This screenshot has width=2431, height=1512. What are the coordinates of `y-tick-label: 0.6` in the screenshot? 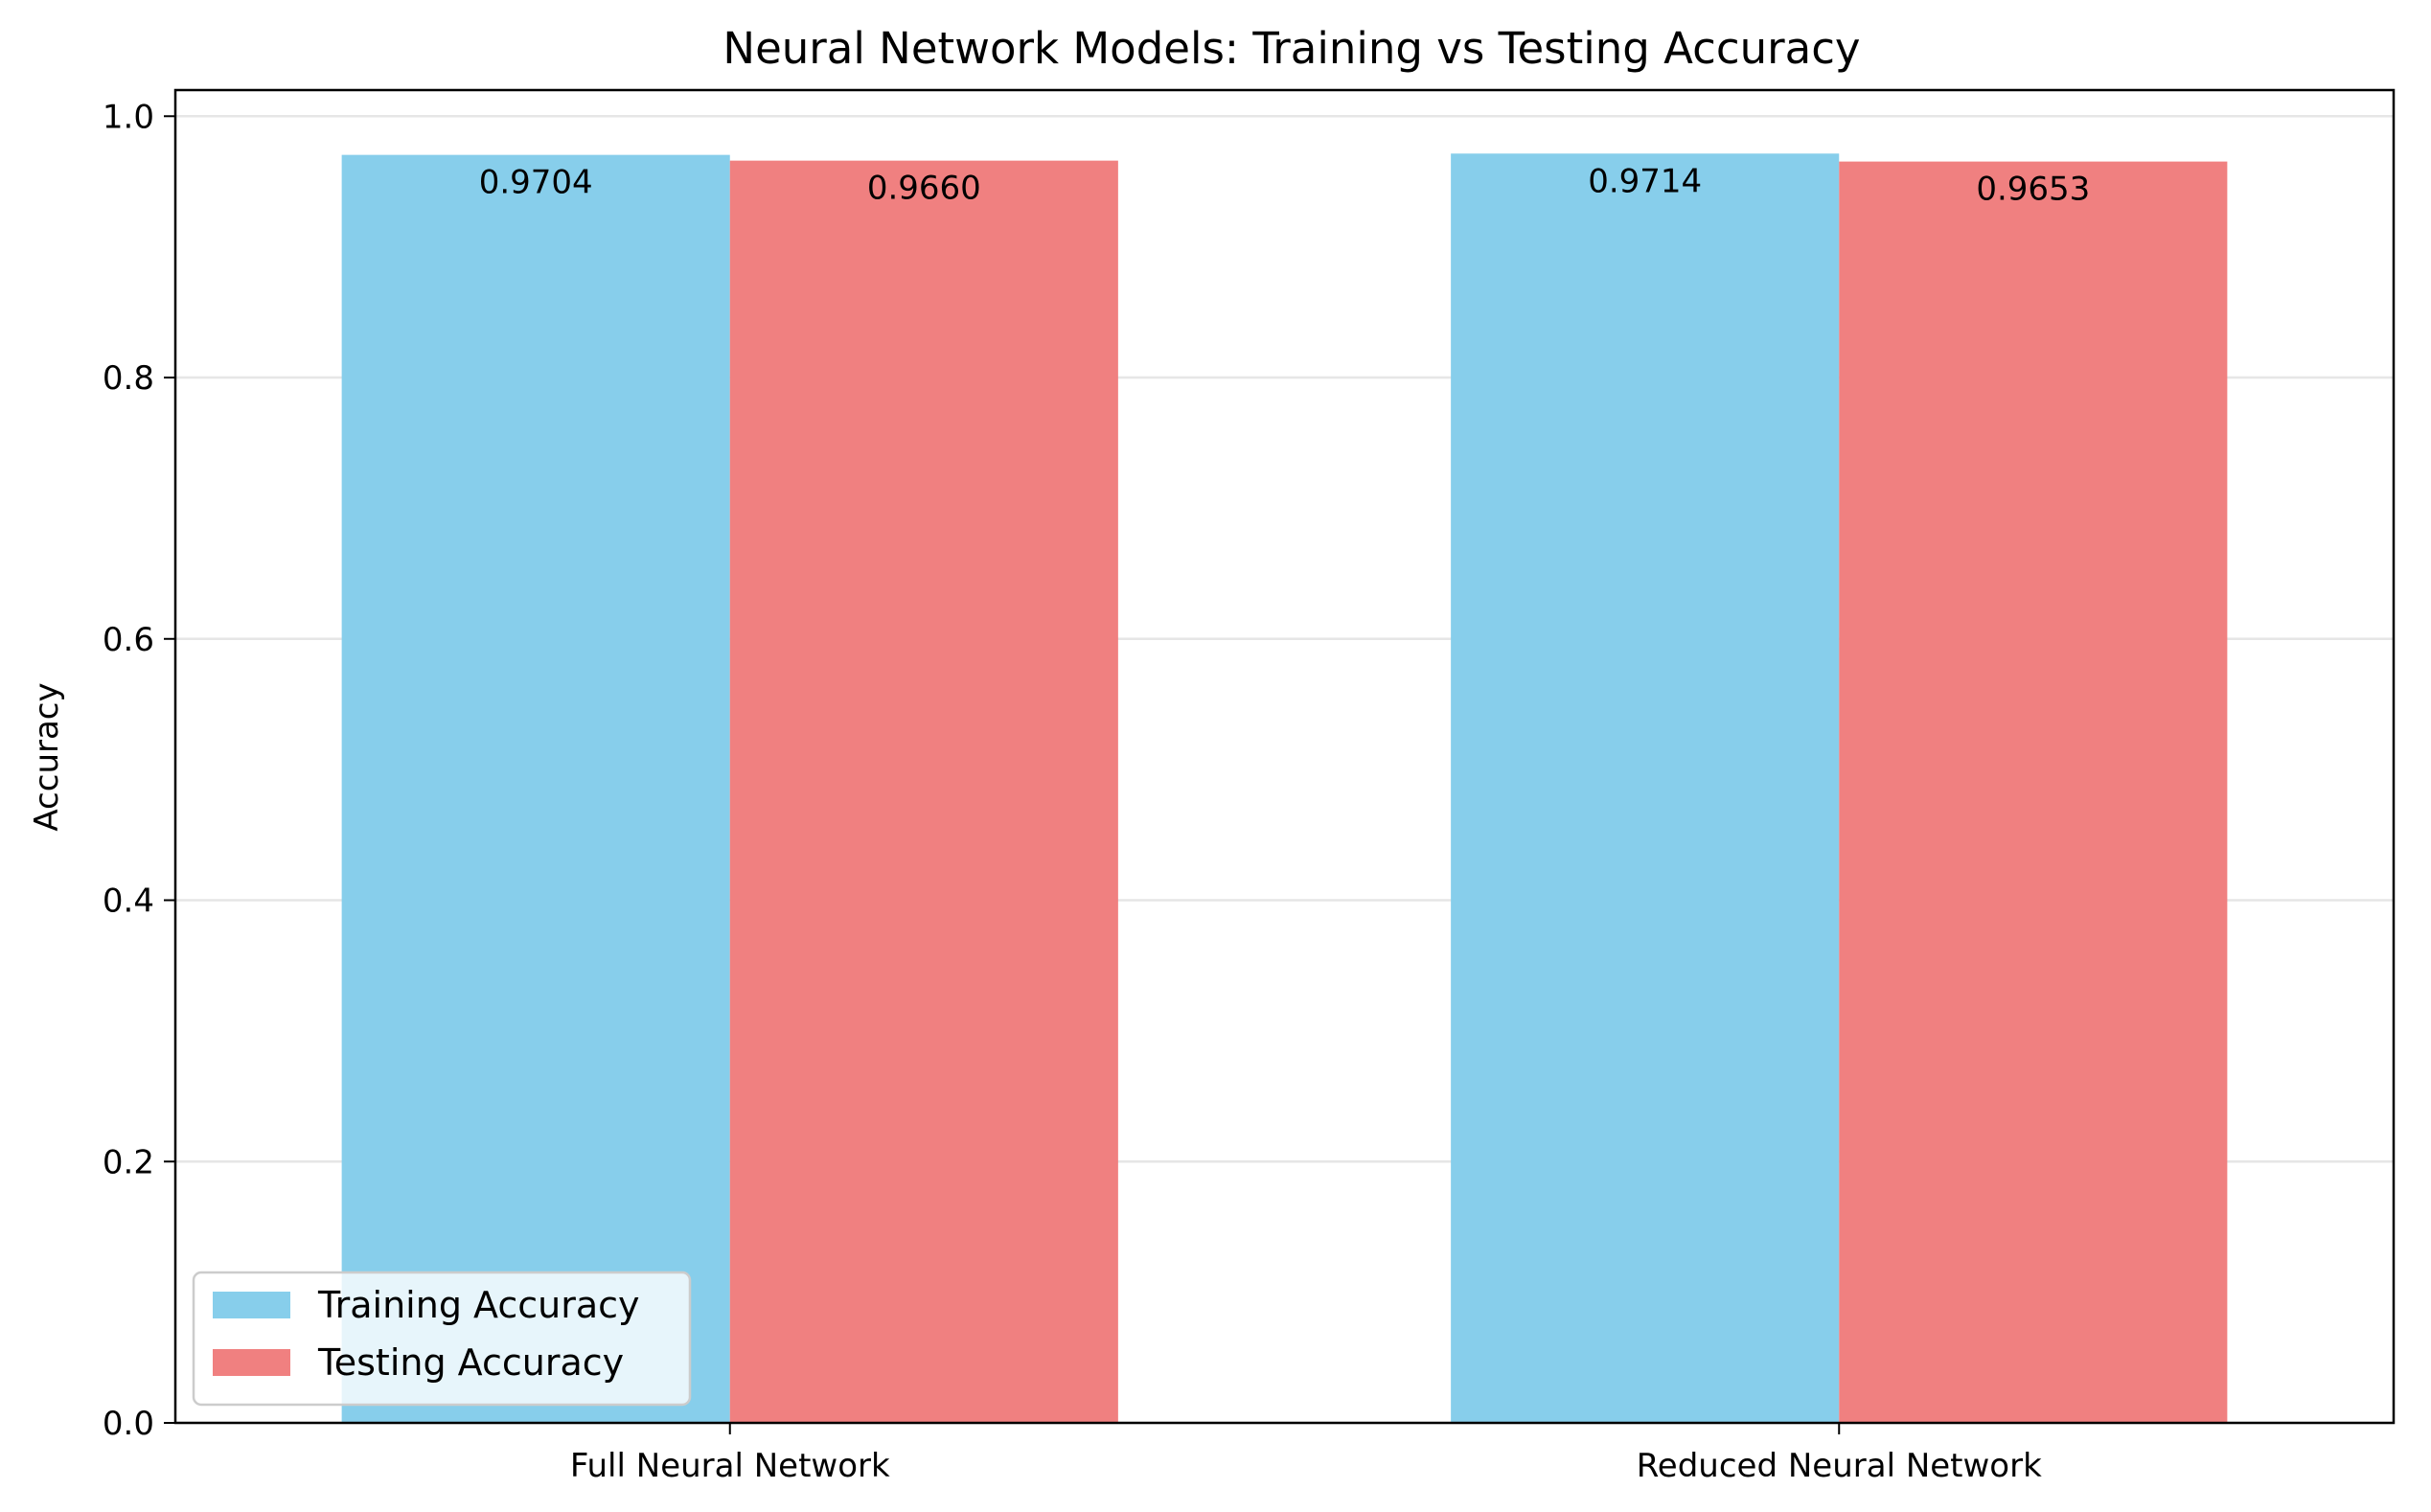 It's located at (128, 640).